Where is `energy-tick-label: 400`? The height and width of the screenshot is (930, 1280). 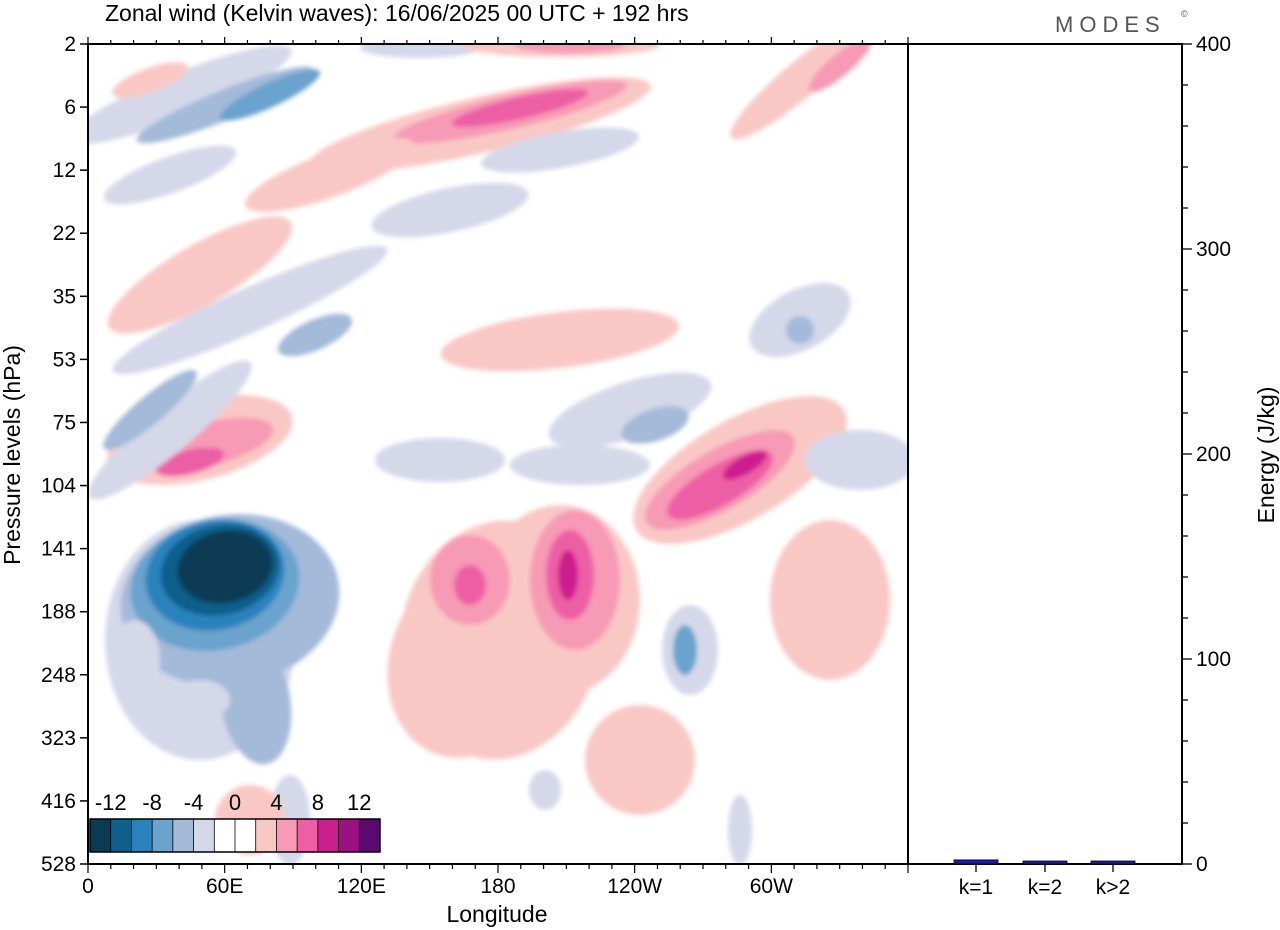 energy-tick-label: 400 is located at coordinates (1213, 44).